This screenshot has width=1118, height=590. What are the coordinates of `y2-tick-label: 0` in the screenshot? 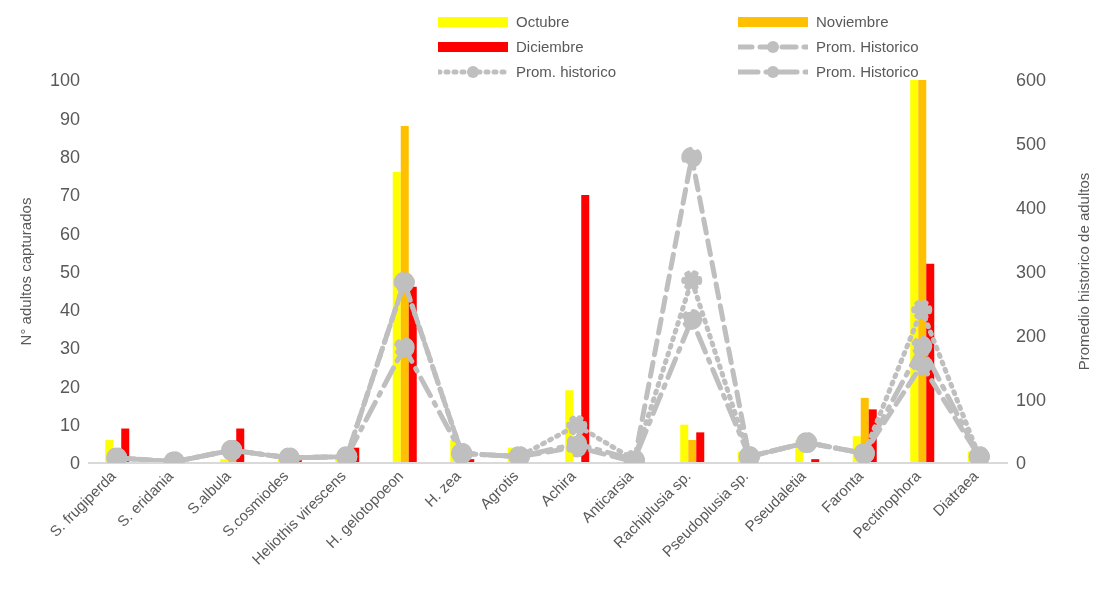 It's located at (1021, 463).